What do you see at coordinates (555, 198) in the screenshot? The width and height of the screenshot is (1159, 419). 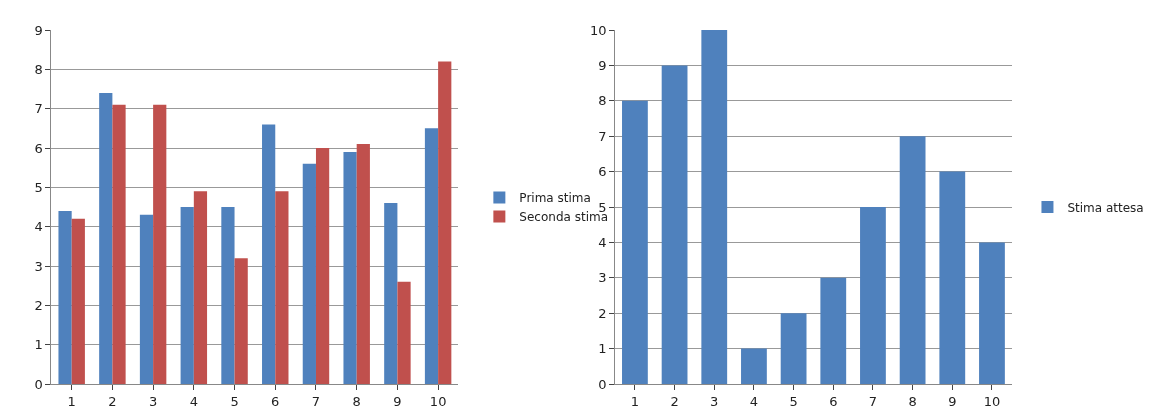 I see `legend-label: Prima stima` at bounding box center [555, 198].